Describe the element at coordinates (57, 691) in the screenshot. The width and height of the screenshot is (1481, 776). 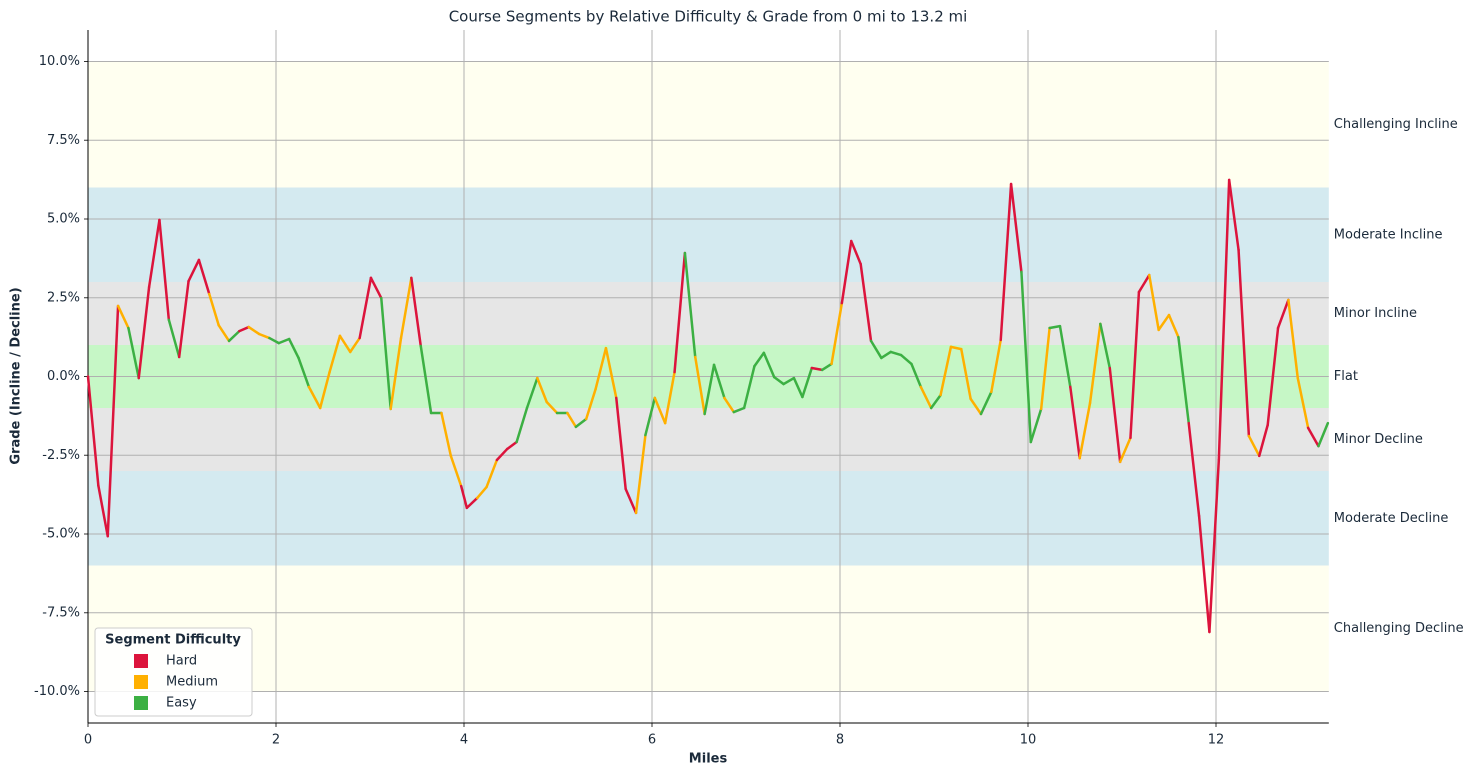
I see `y-tick-label: -10.0%` at that location.